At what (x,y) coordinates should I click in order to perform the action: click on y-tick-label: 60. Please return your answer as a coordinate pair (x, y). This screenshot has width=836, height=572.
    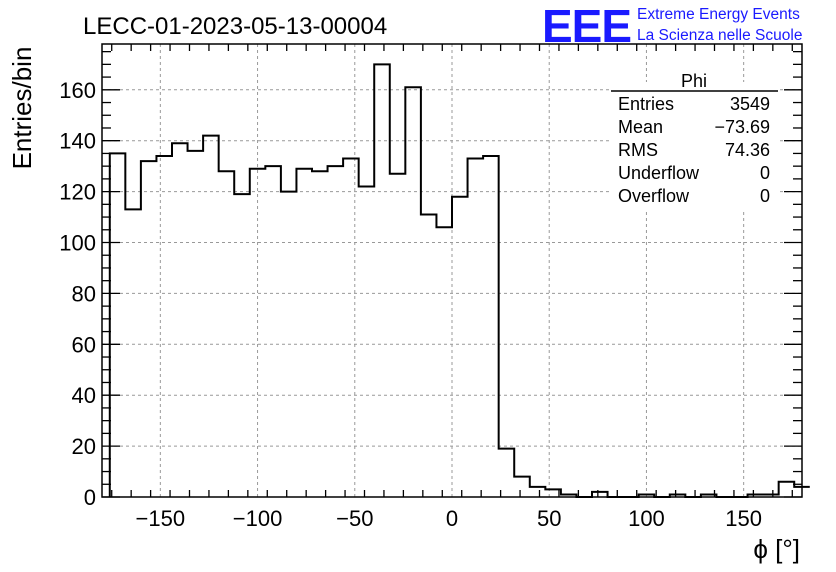
    Looking at the image, I should click on (84, 344).